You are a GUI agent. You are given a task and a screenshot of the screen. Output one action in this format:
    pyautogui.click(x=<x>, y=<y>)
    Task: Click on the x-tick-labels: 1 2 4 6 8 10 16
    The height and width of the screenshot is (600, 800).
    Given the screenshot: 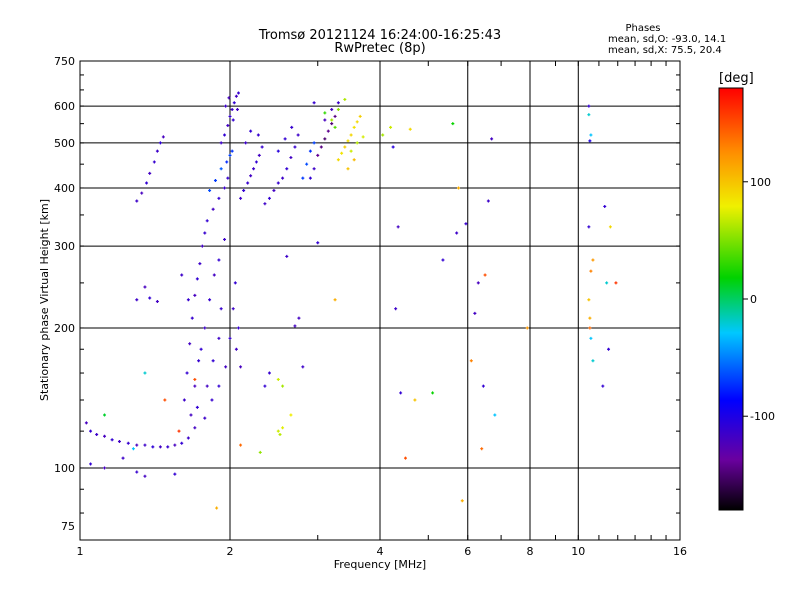 What is the action you would take?
    pyautogui.click(x=382, y=551)
    